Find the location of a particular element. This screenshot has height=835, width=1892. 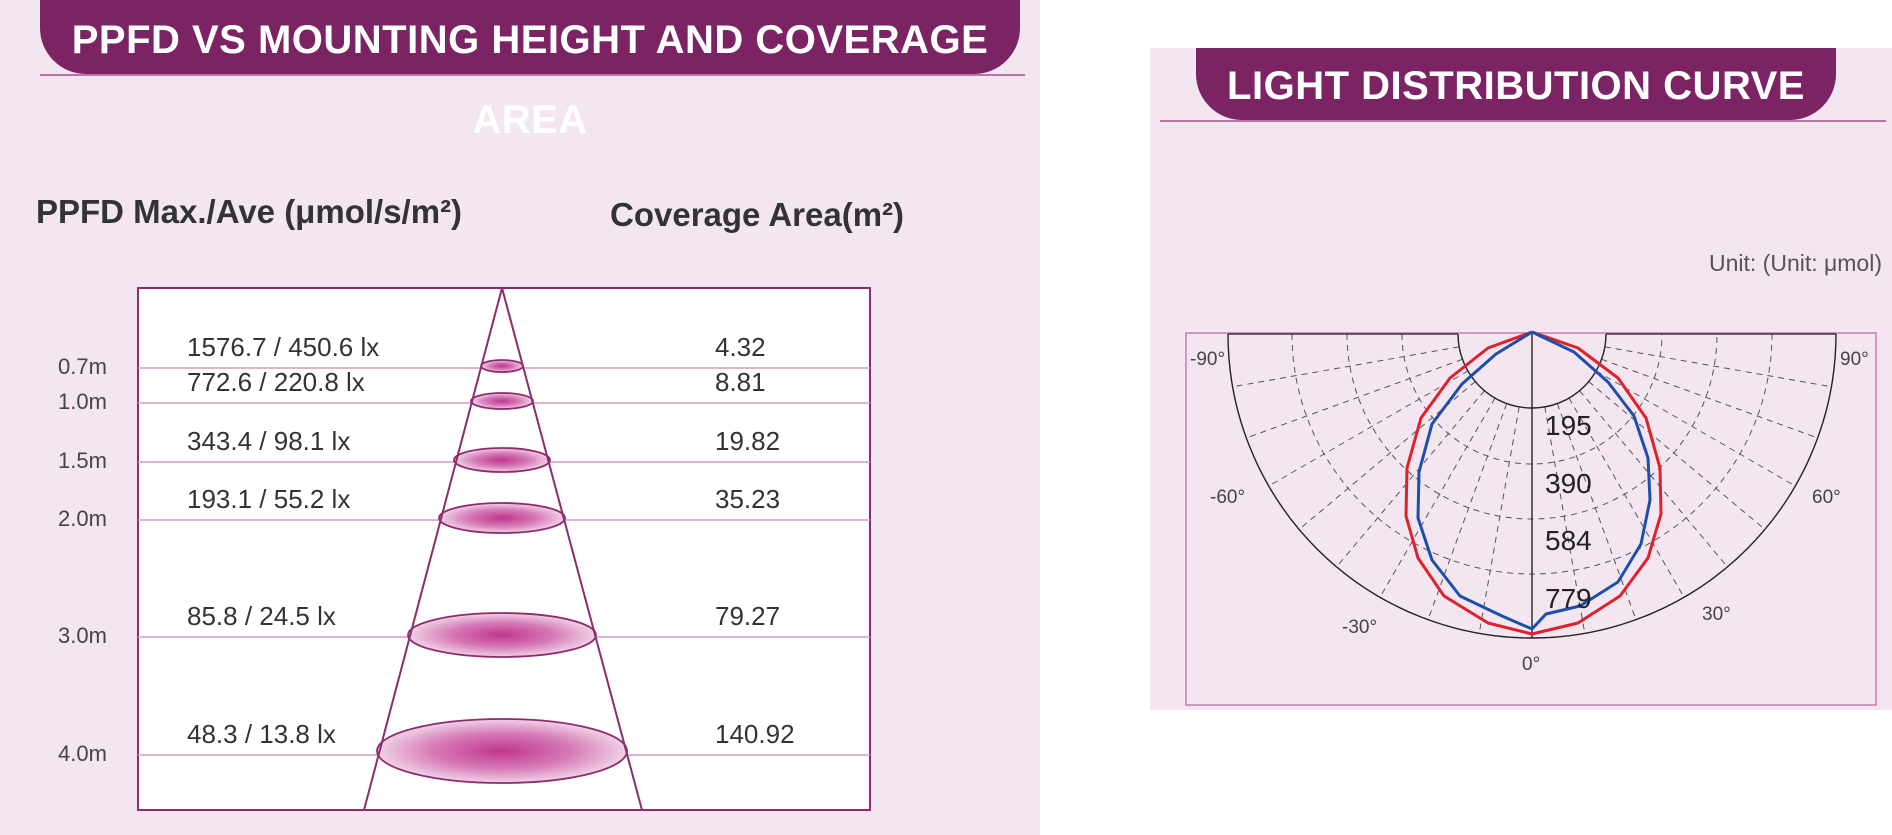

blue-distribution-curve is located at coordinates (1534, 480).